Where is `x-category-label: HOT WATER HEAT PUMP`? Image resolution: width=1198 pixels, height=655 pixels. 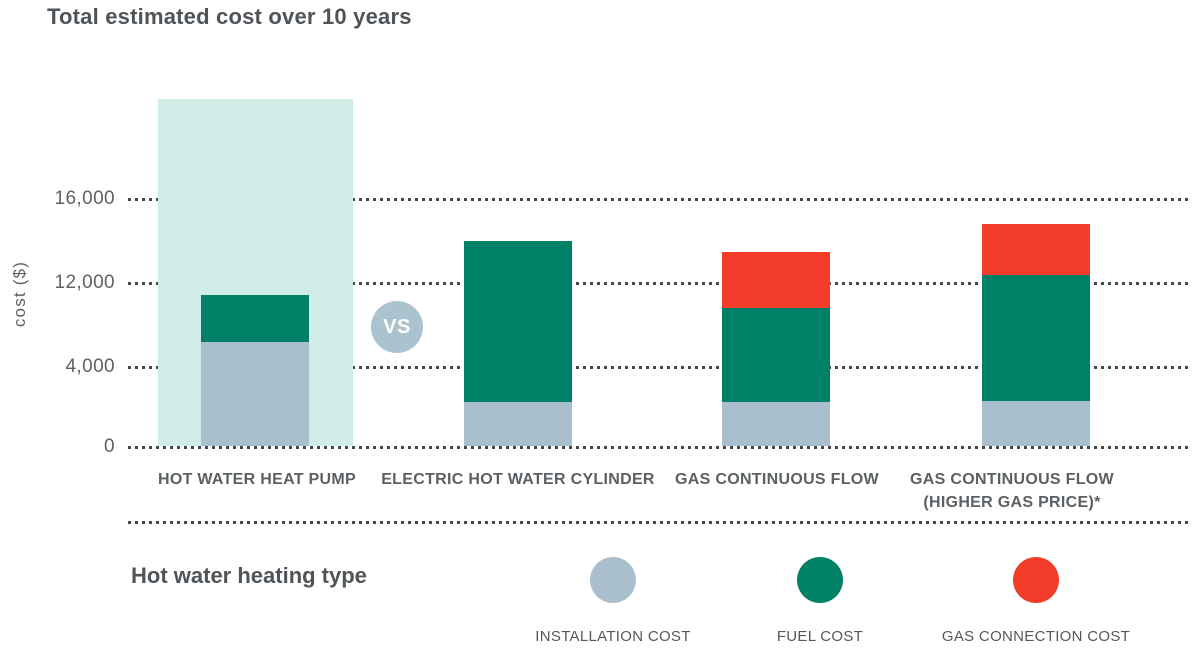
x-category-label: HOT WATER HEAT PUMP is located at coordinates (257, 479).